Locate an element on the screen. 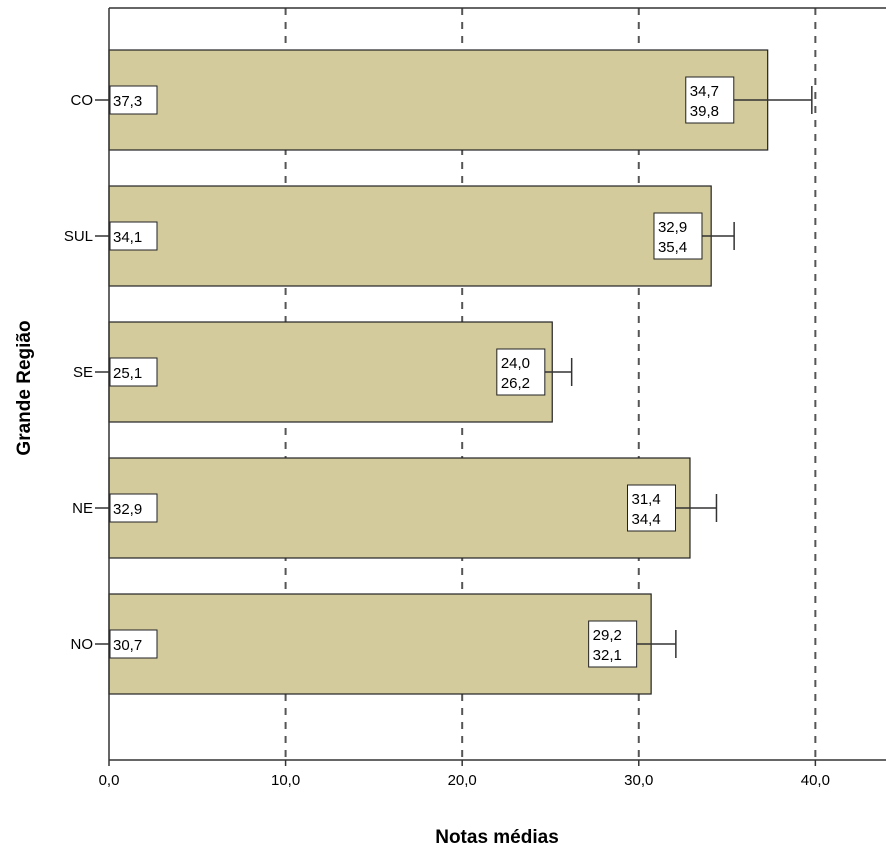  value-label: 30,7 is located at coordinates (127, 645).